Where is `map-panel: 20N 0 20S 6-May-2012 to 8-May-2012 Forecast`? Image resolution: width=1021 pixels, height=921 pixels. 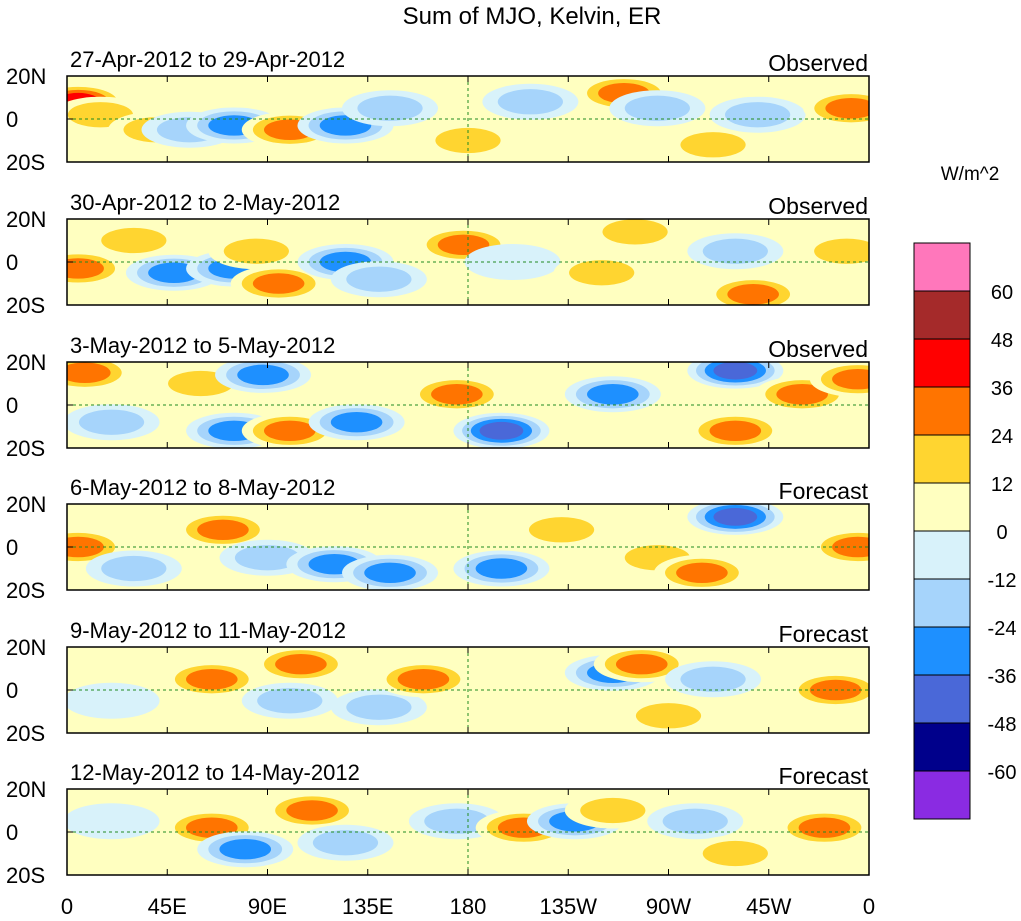 map-panel: 20N 0 20S 6-May-2012 to 8-May-2012 Forecast is located at coordinates (438, 539).